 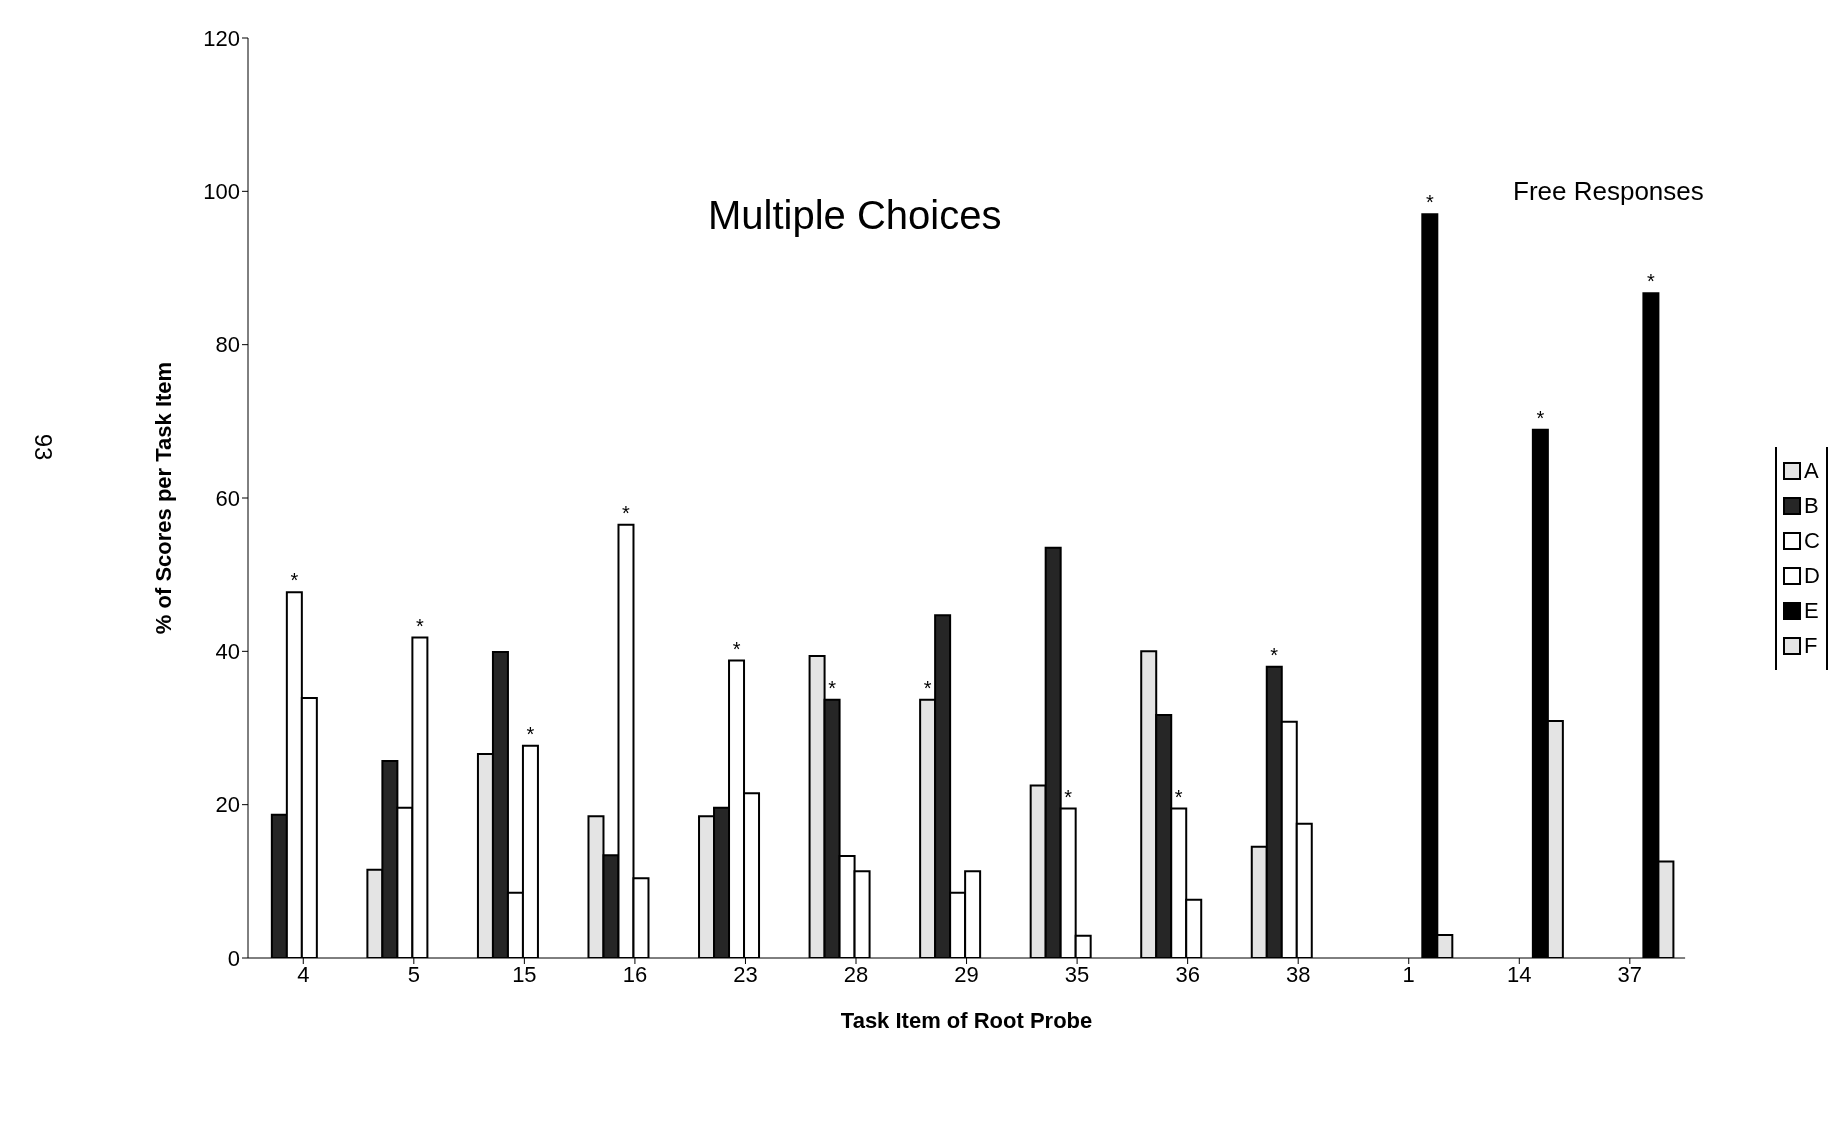 What do you see at coordinates (1811, 645) in the screenshot?
I see `legend-label: F` at bounding box center [1811, 645].